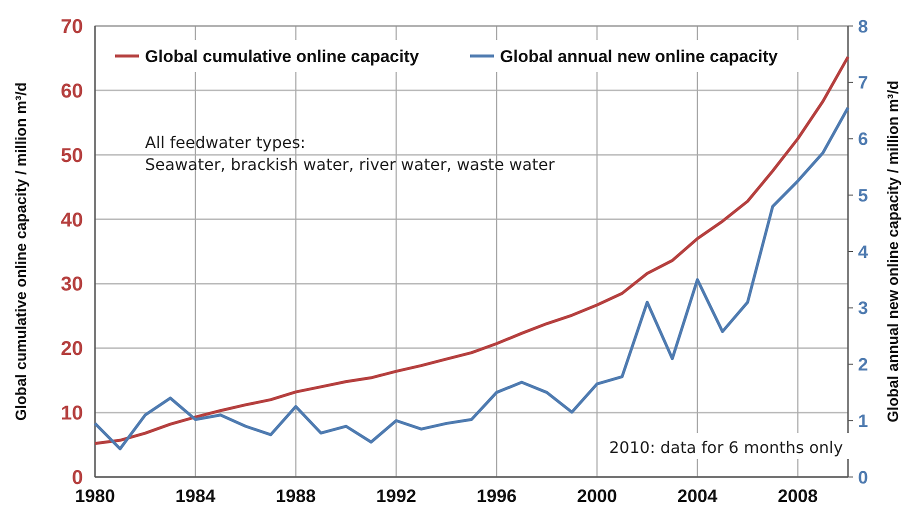 The width and height of the screenshot is (912, 525). Describe the element at coordinates (71, 27) in the screenshot. I see `y-tick-label: 70` at that location.